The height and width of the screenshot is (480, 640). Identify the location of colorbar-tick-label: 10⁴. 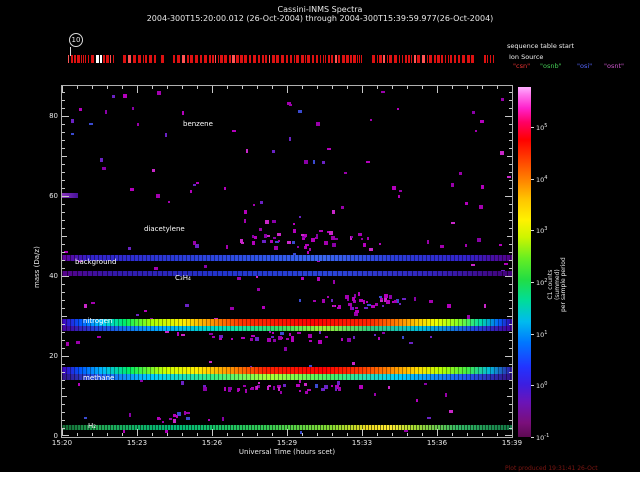
(542, 180).